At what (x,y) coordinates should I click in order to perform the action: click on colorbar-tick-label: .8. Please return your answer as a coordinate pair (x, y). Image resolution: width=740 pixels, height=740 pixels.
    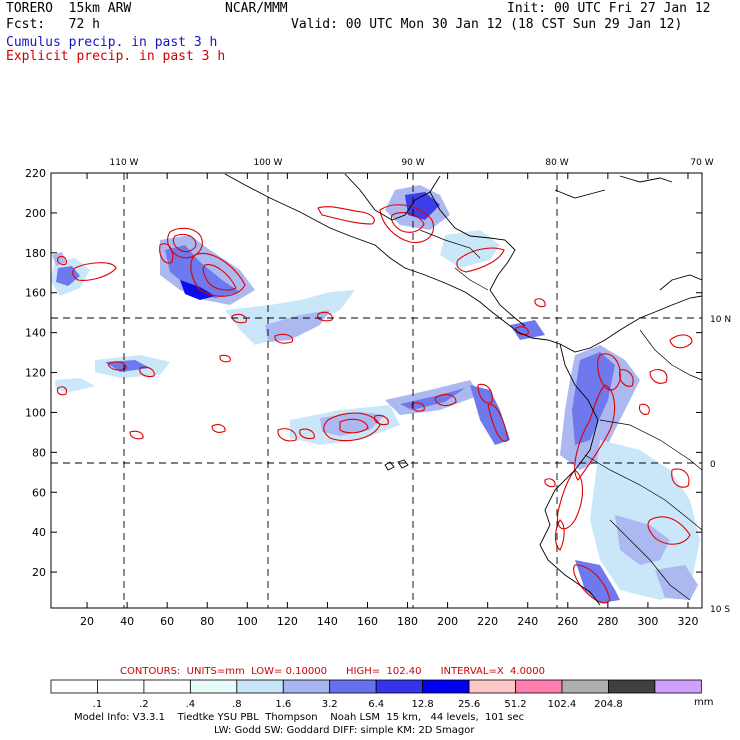
    Looking at the image, I should click on (237, 704).